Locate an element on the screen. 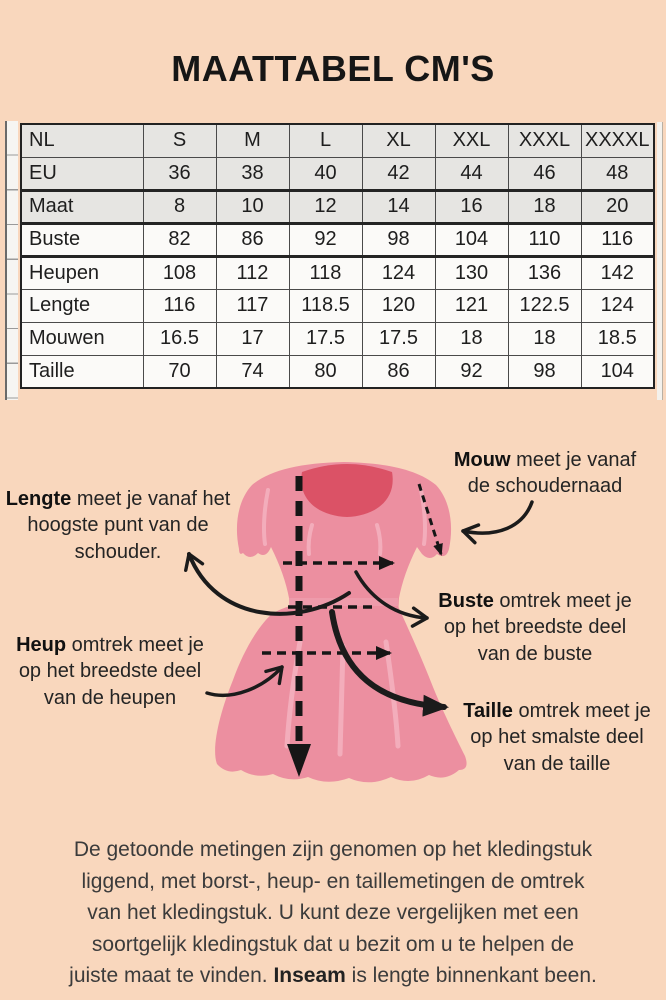 Image resolution: width=666 pixels, height=1000 pixels. size-value-cell: 12 is located at coordinates (325, 207).